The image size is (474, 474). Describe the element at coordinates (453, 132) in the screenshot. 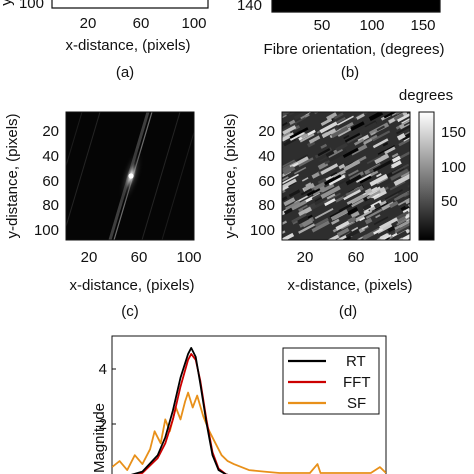

I see `colorbar-tick: 150` at that location.